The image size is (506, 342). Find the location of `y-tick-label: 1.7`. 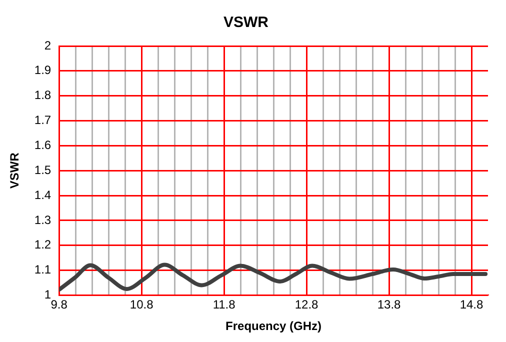

y-tick-label: 1.7 is located at coordinates (43, 120).